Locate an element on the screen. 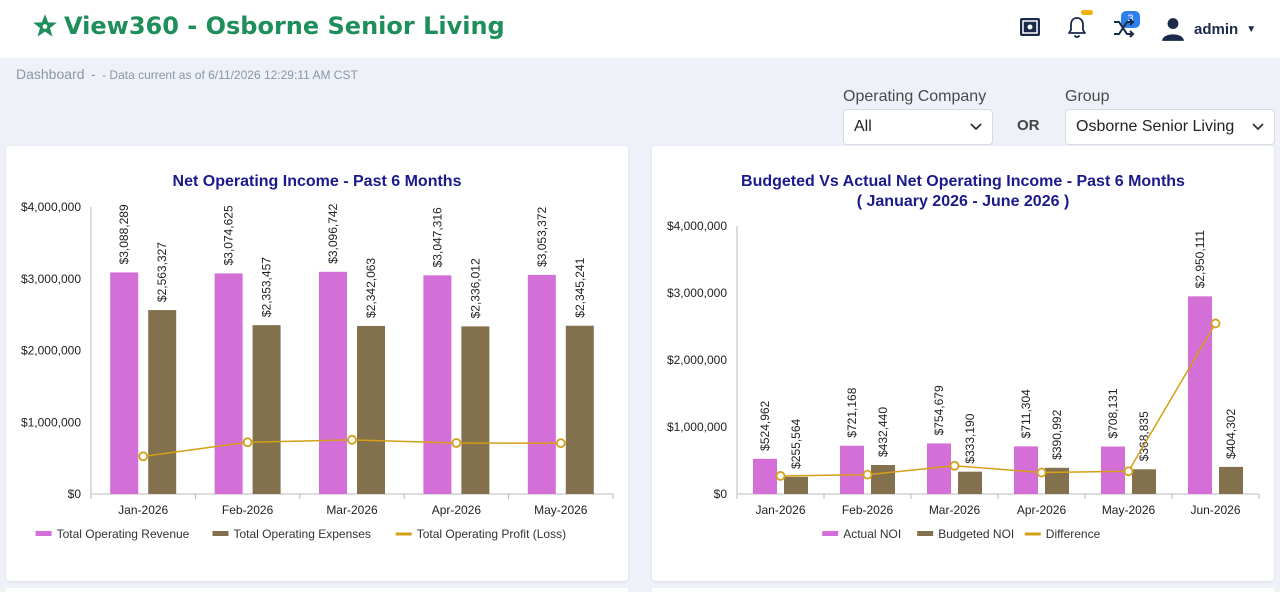 This screenshot has height=592, width=1280. shuffle-icon is located at coordinates (1124, 28).